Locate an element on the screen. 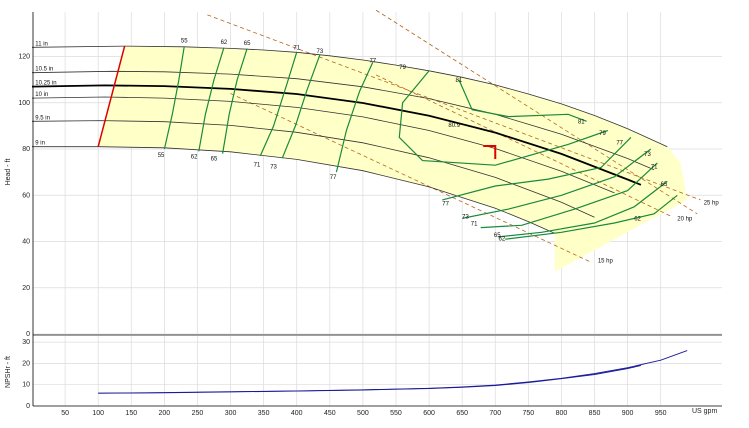 The image size is (749, 428). head-tick-label: 80 is located at coordinates (26, 149).